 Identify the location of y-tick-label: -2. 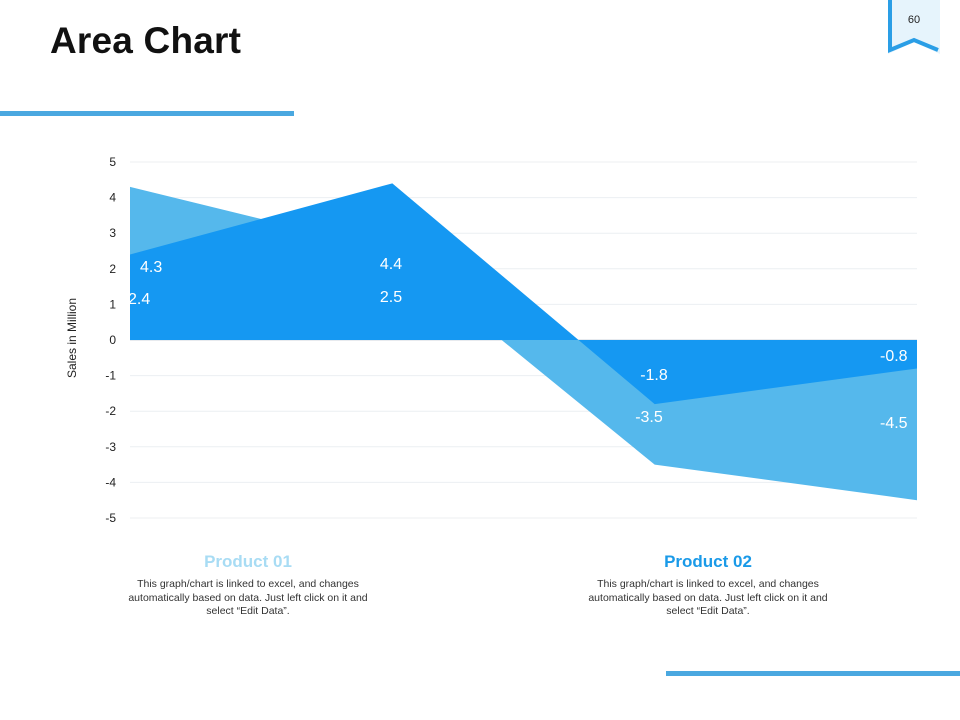
(110, 411).